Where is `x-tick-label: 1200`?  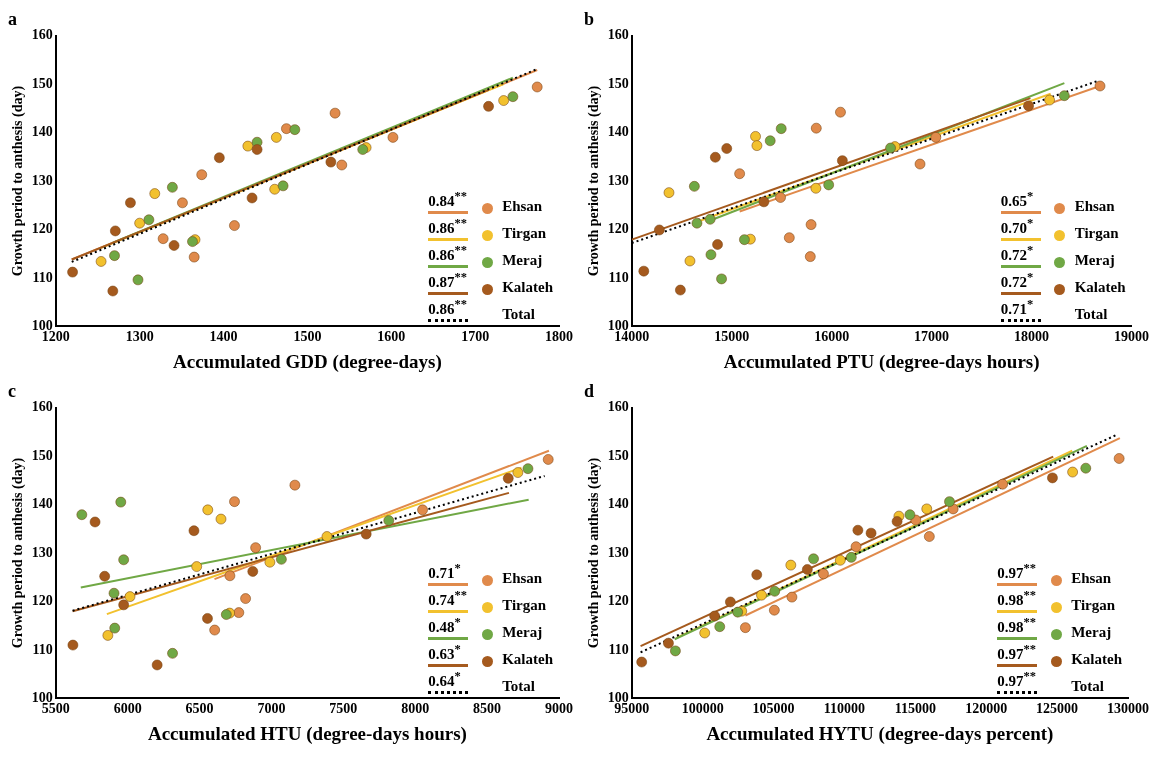
x-tick-label: 1200 is located at coordinates (55, 337).